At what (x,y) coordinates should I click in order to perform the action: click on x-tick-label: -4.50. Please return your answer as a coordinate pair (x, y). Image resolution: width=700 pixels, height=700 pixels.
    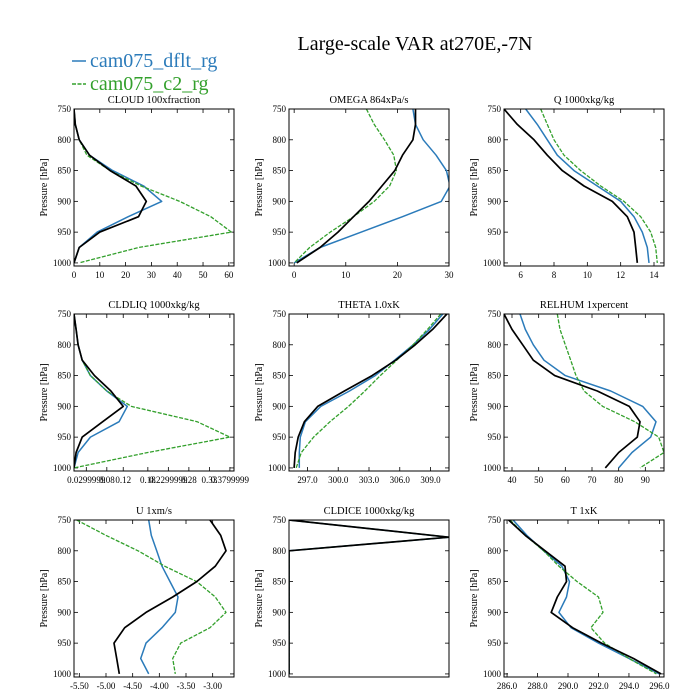
    Looking at the image, I should click on (132, 686).